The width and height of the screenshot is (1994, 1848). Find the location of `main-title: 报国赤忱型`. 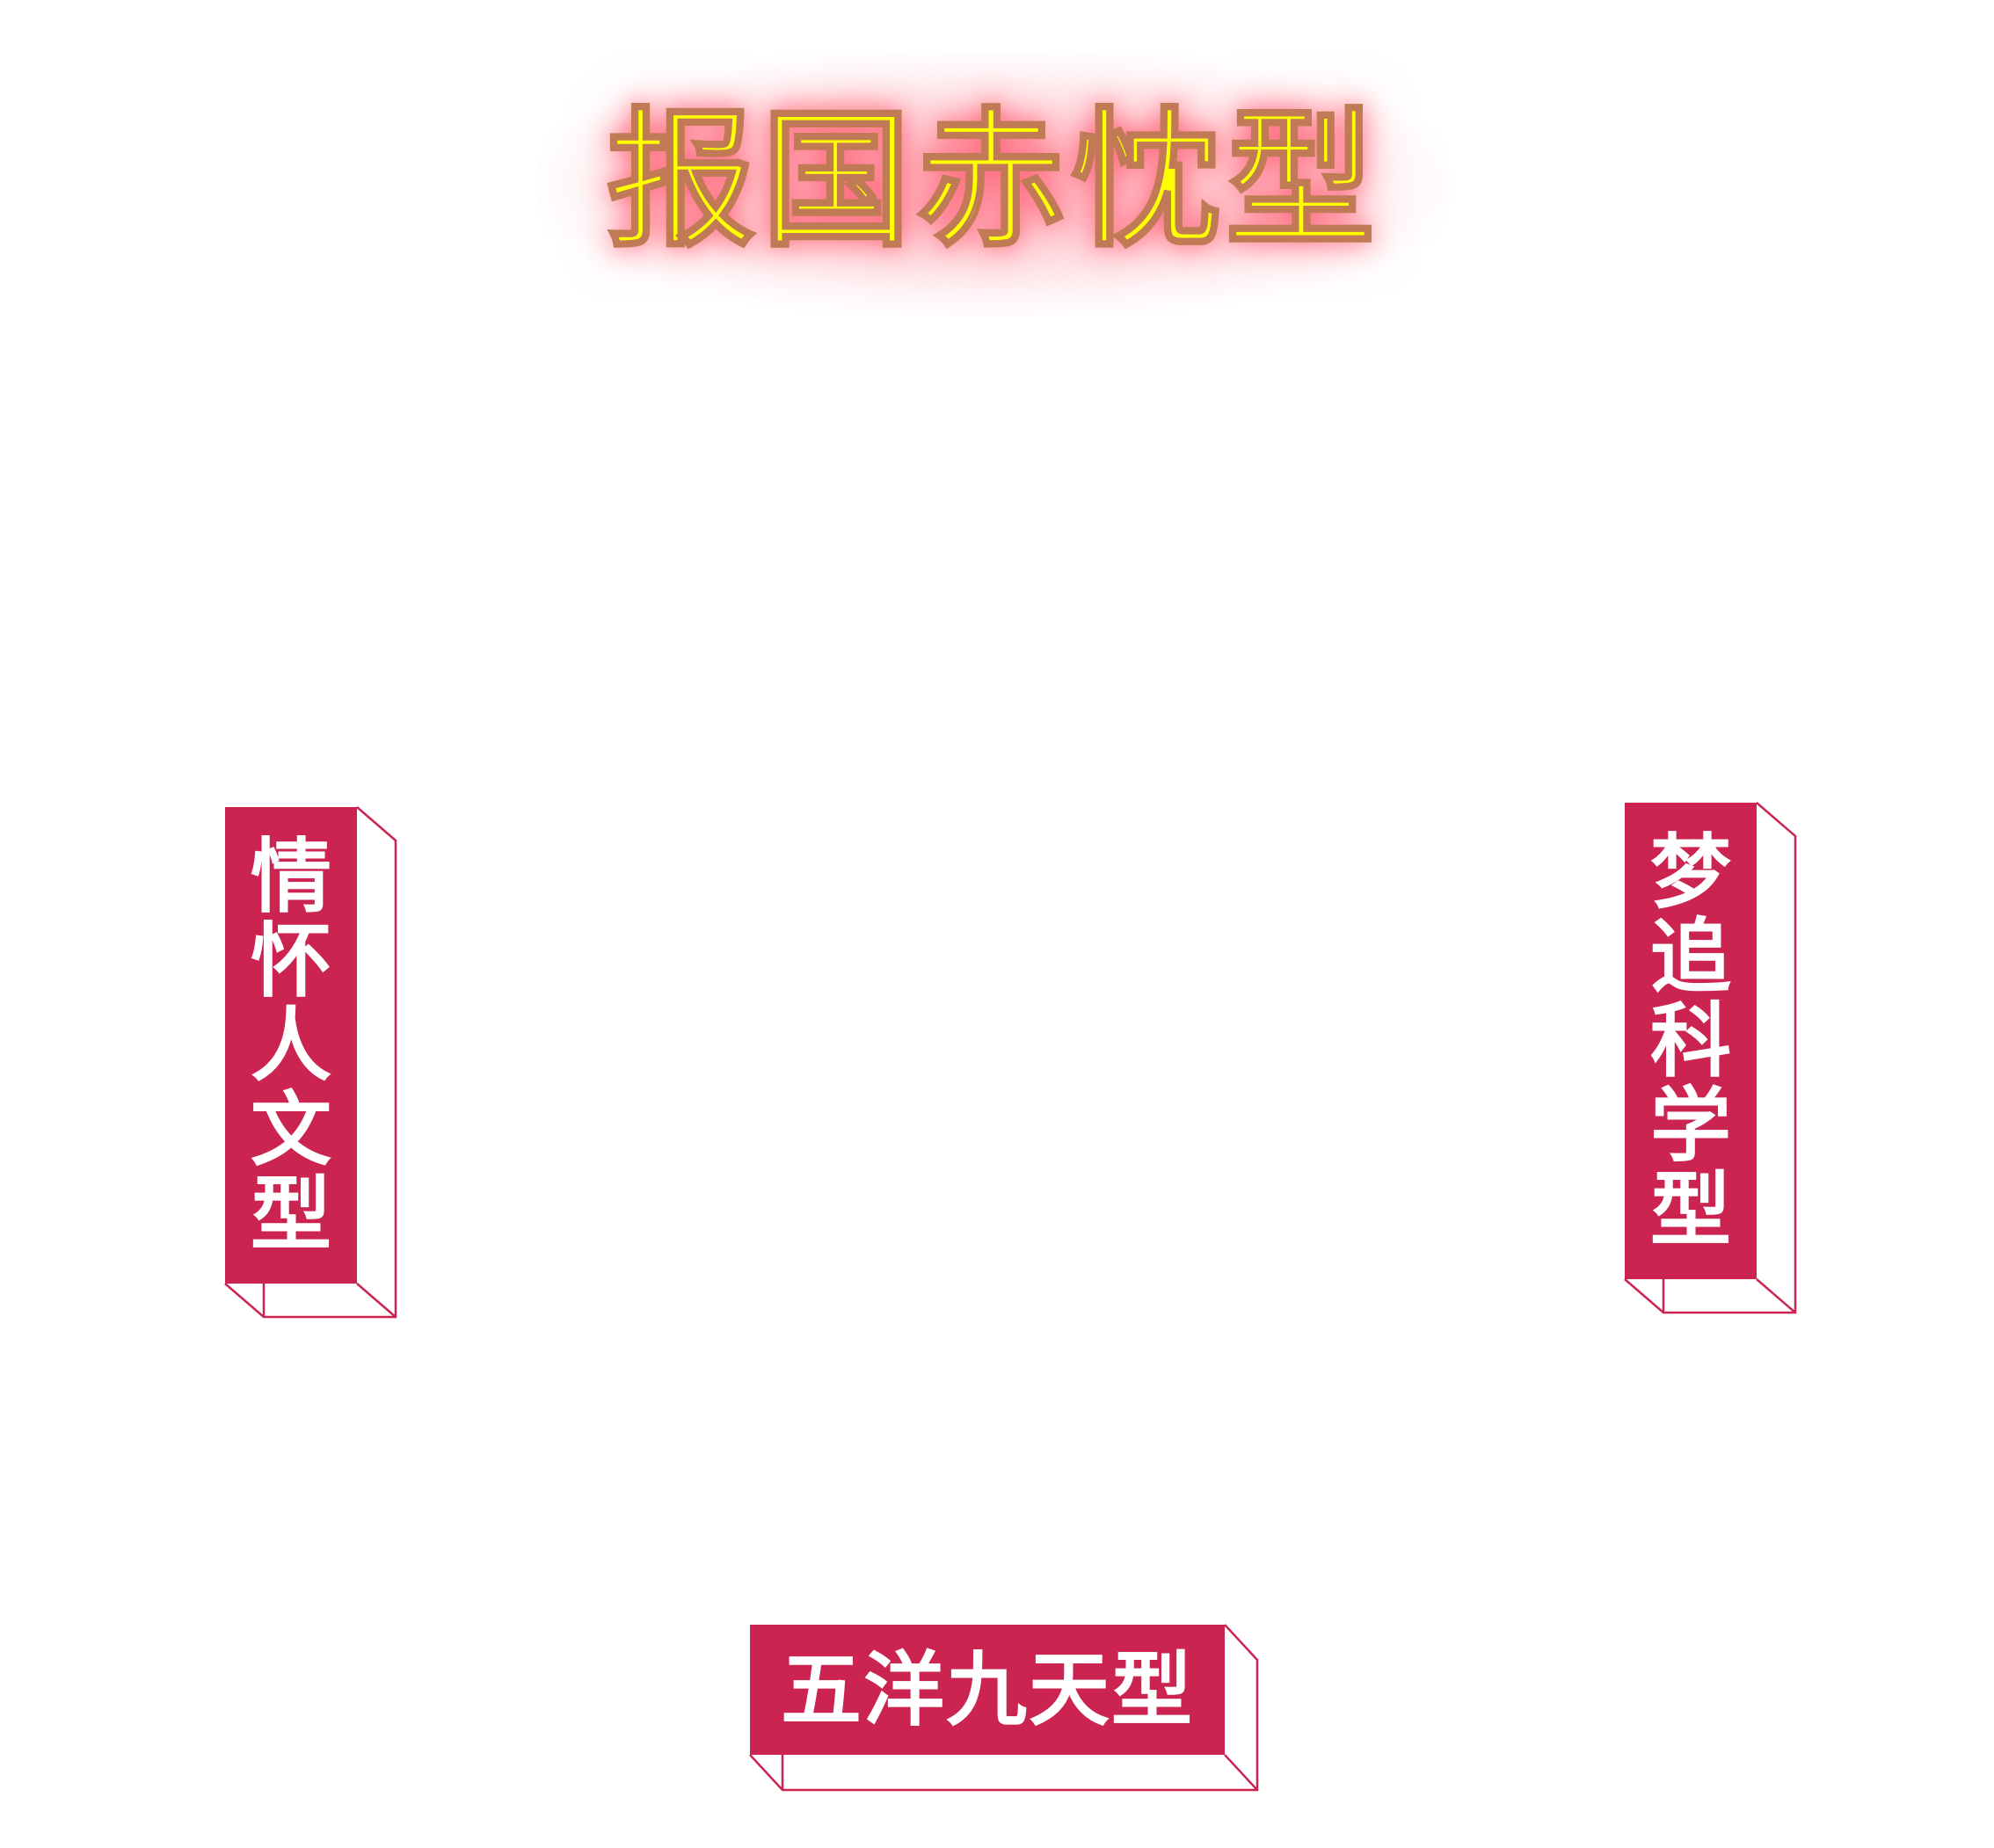

main-title: 报国赤忱型 is located at coordinates (992, 180).